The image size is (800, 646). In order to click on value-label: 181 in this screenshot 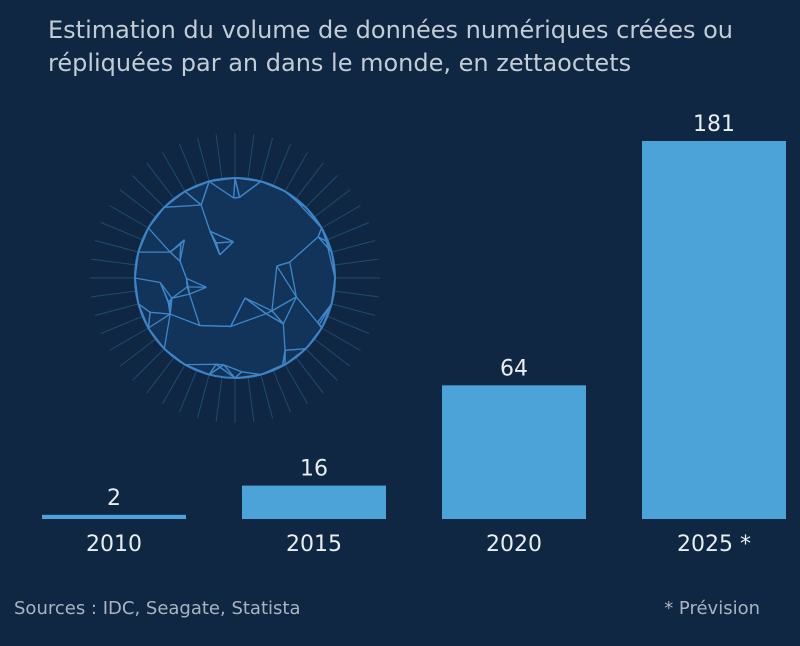, I will do `click(714, 124)`.